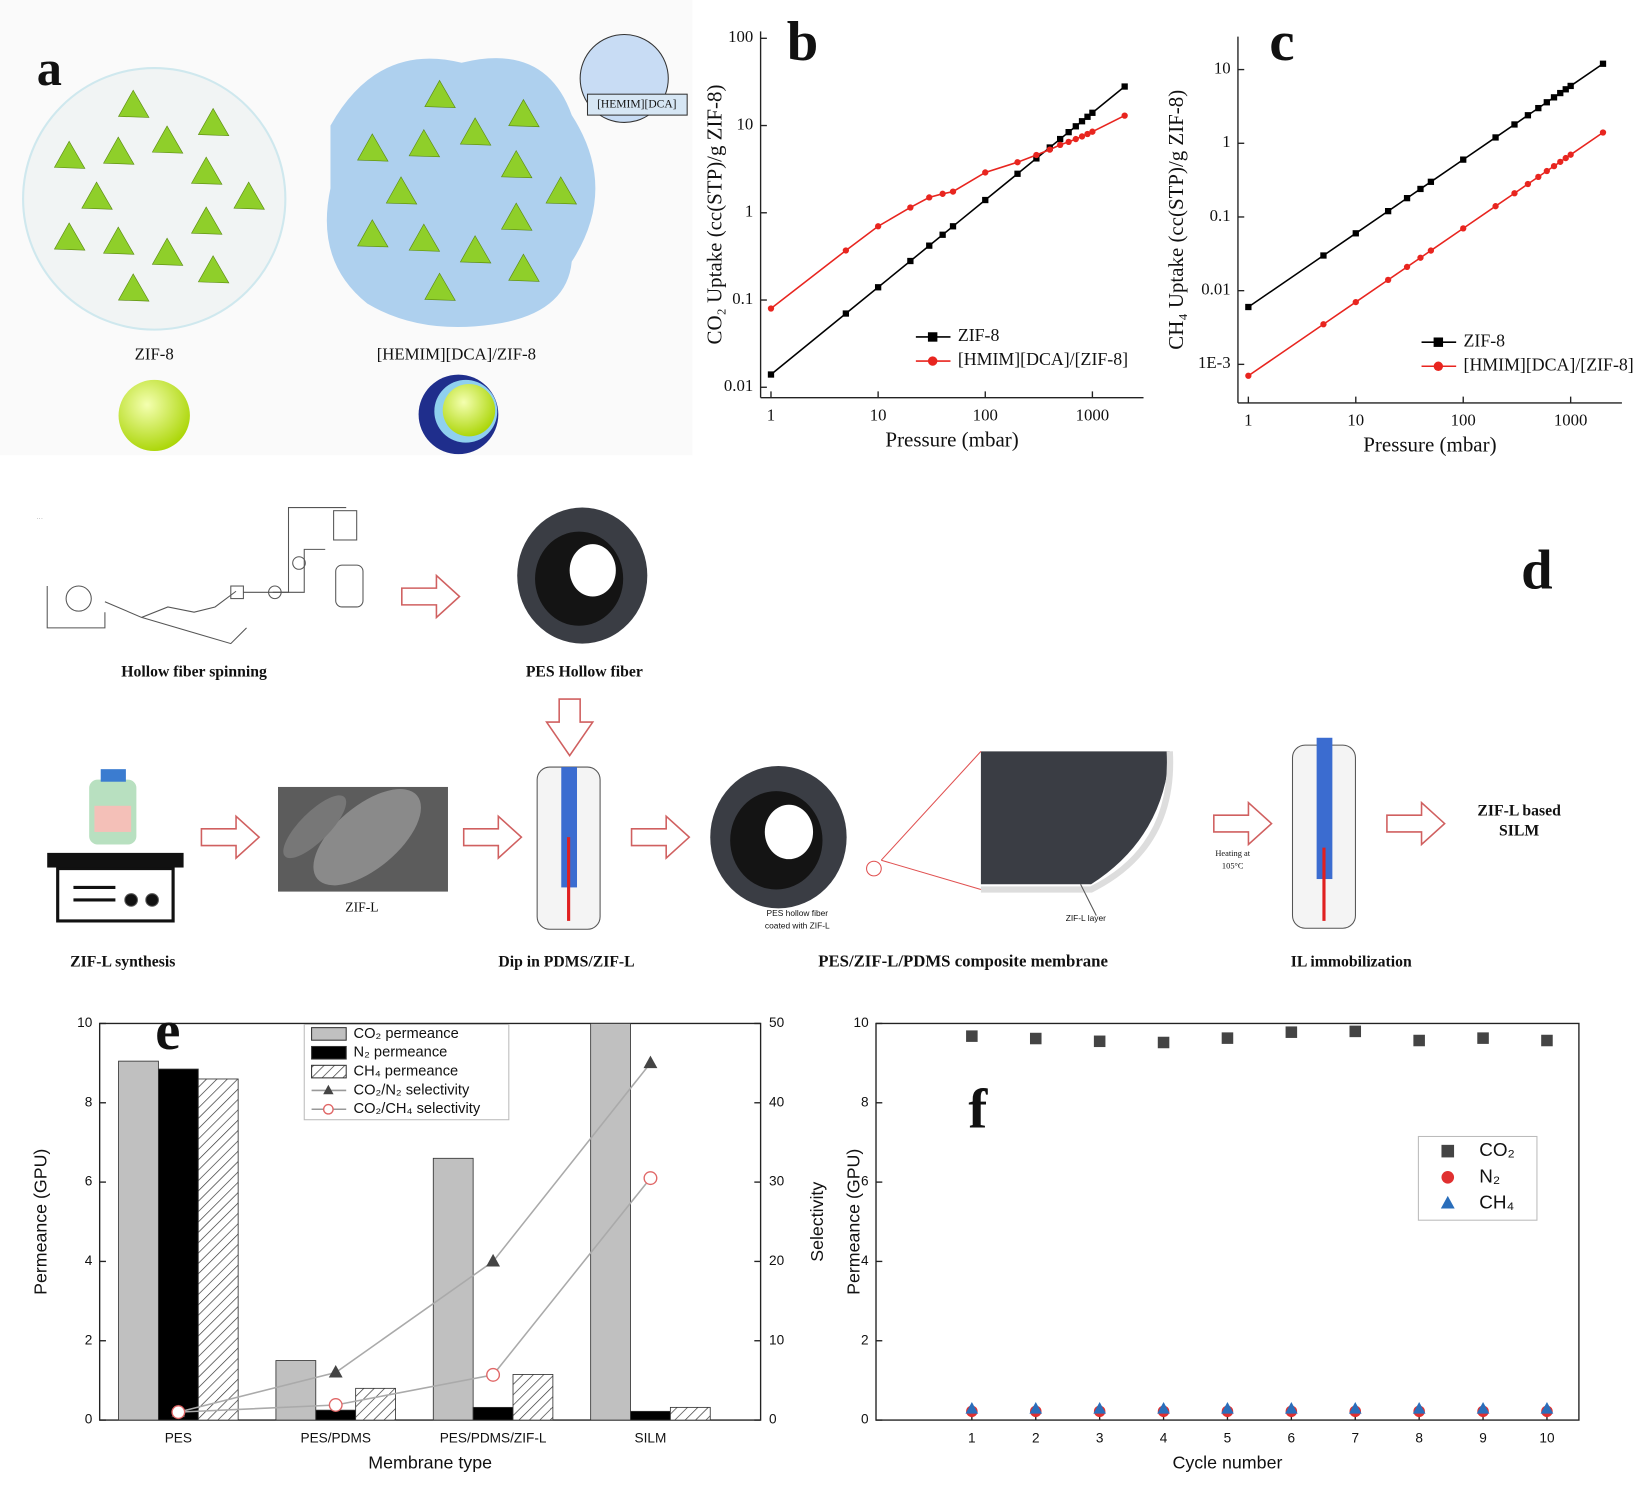 The height and width of the screenshot is (1486, 1645). Describe the element at coordinates (714, 215) in the screenshot. I see `y-axis-label: CO₂ Uptake (cc(STP)/g ZIF-8)` at that location.